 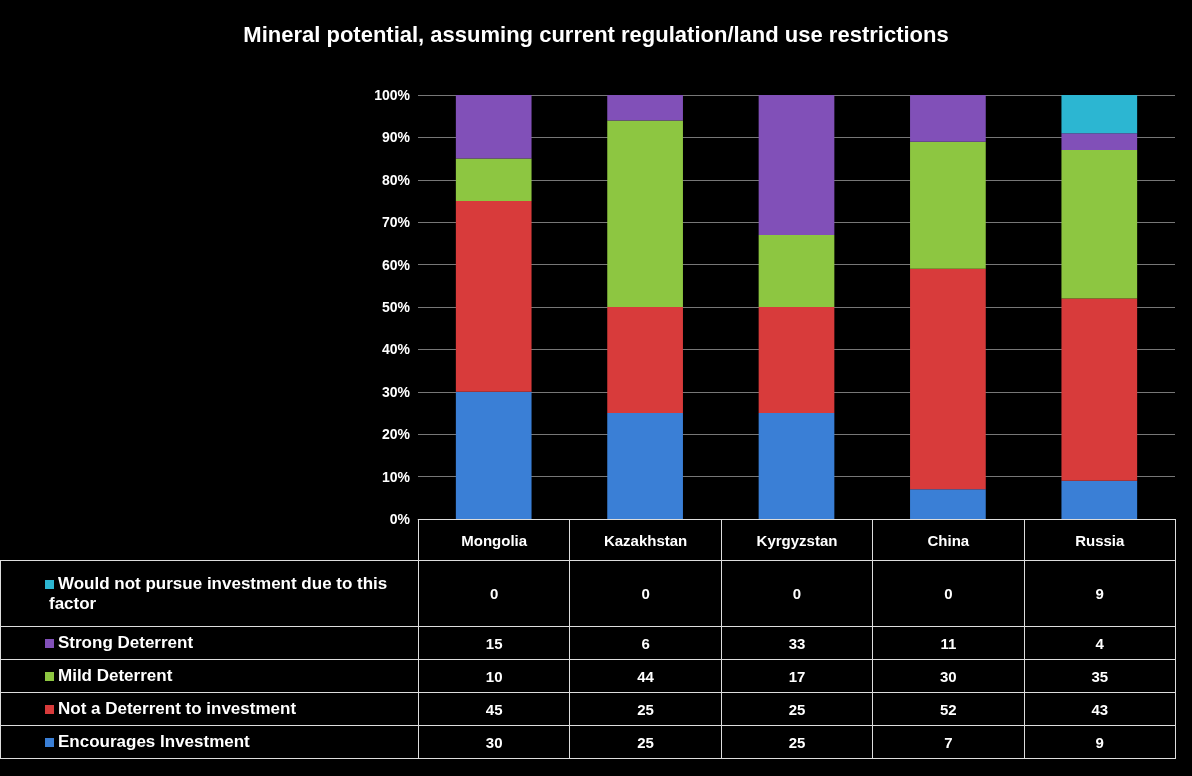 I want to click on data-label: 6, so click(x=645, y=643).